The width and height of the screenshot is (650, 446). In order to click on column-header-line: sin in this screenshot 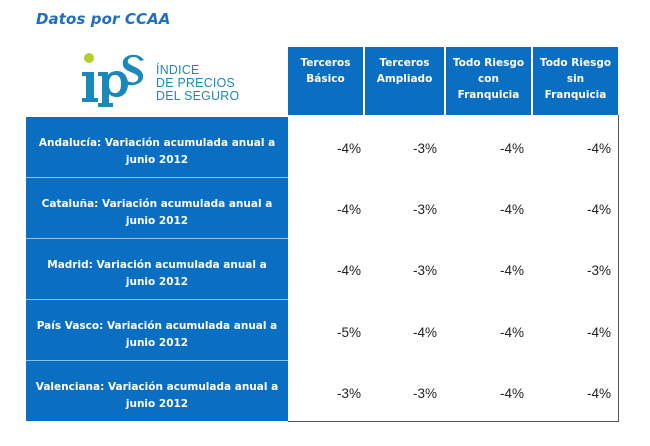, I will do `click(575, 79)`.